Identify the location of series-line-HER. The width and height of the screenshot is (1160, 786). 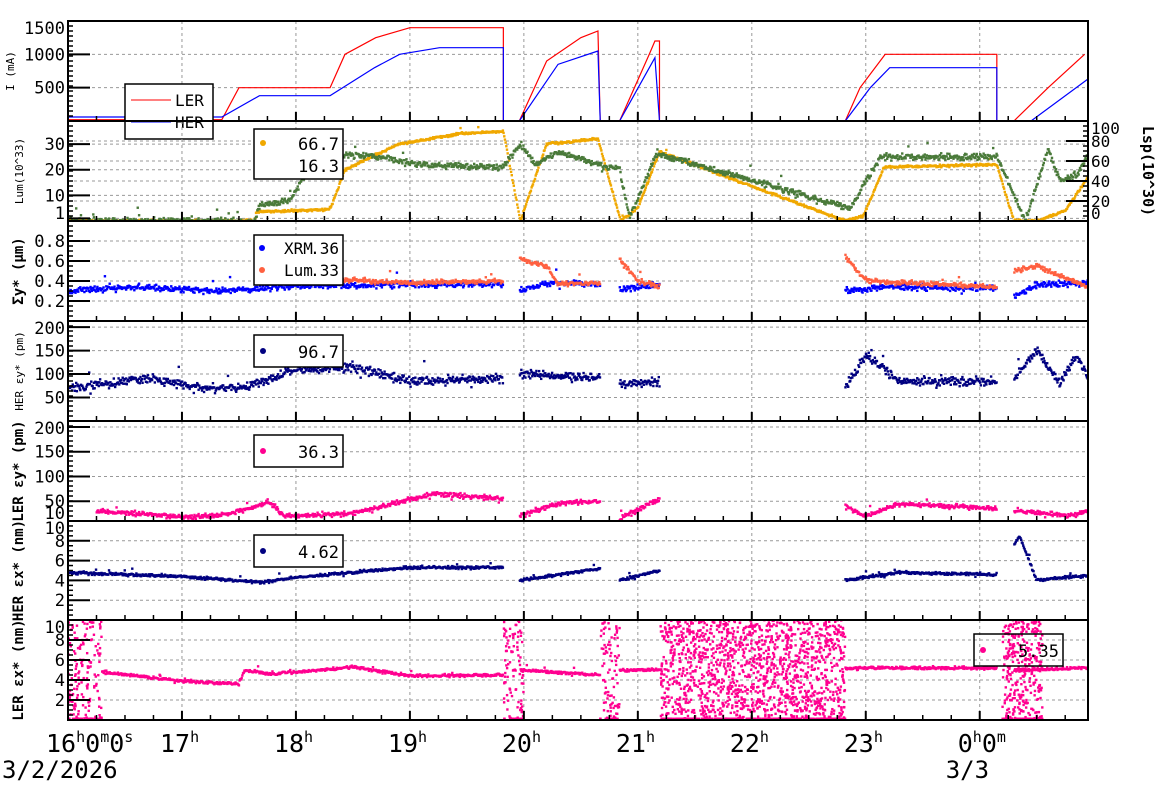
(578, 84).